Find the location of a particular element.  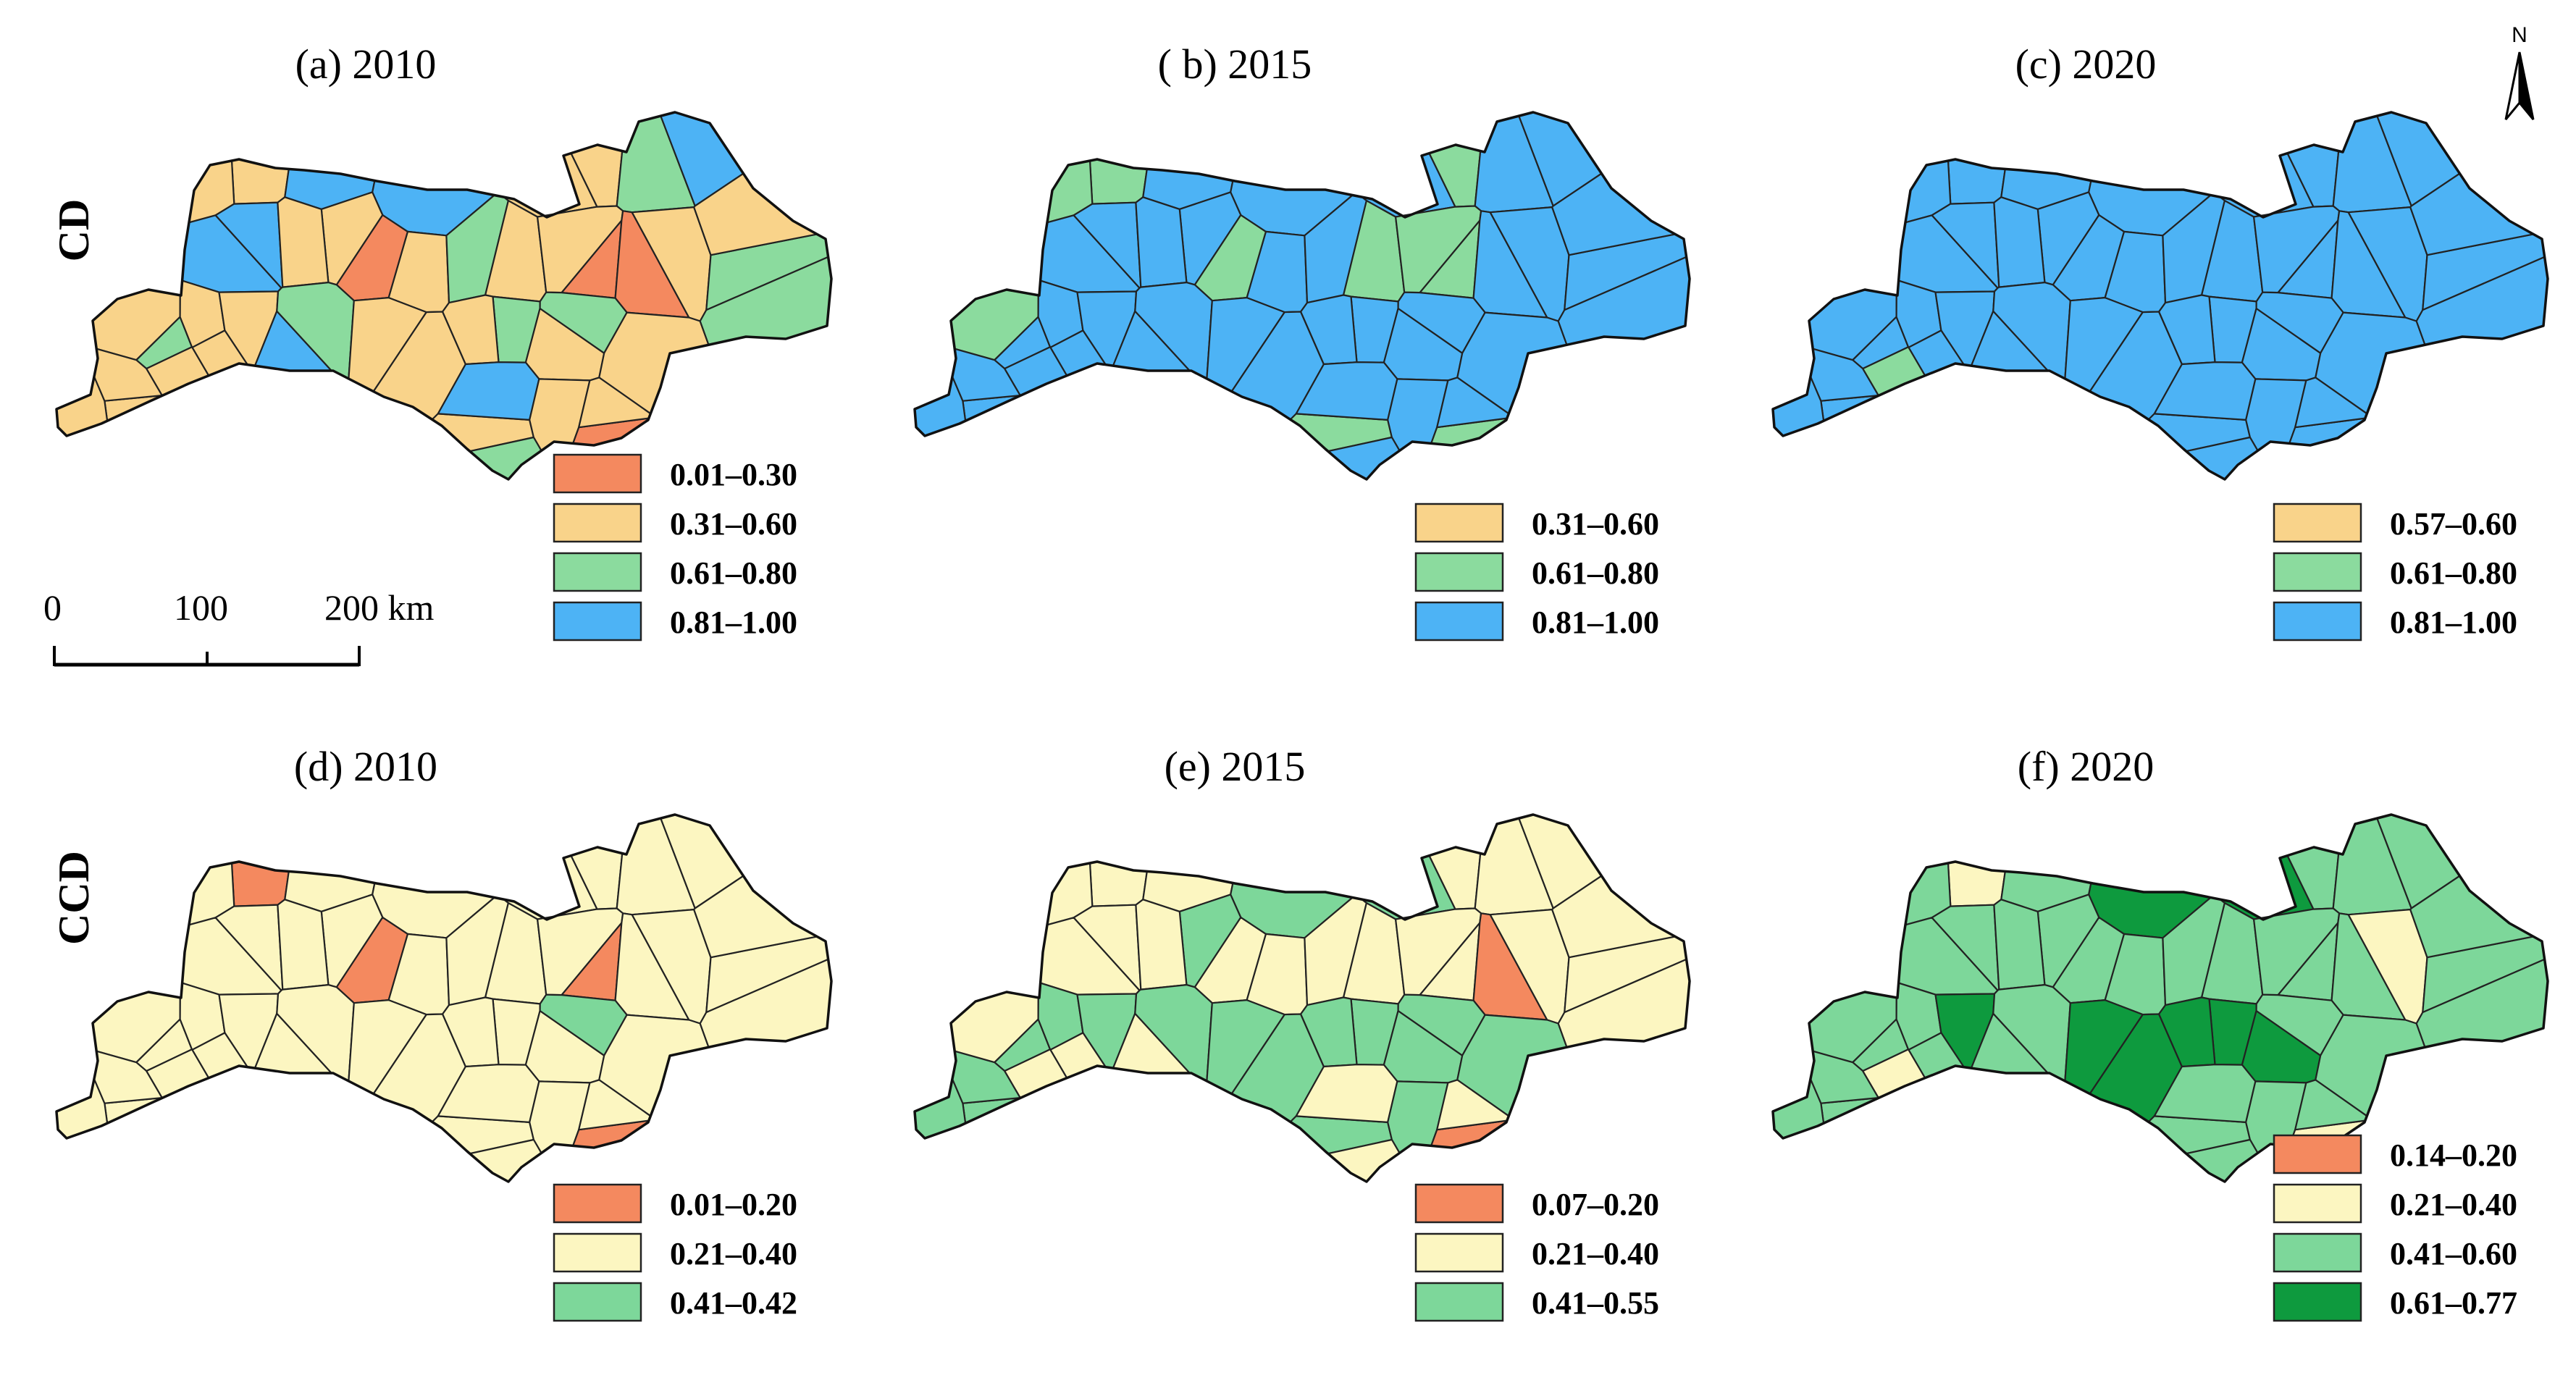

map-f is located at coordinates (2160, 998).